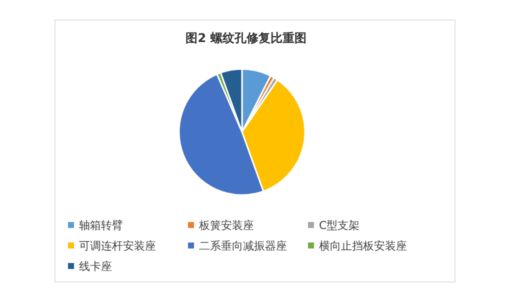 This screenshot has width=512, height=299. I want to click on legend-label: 二系垂向减振器座, so click(243, 246).